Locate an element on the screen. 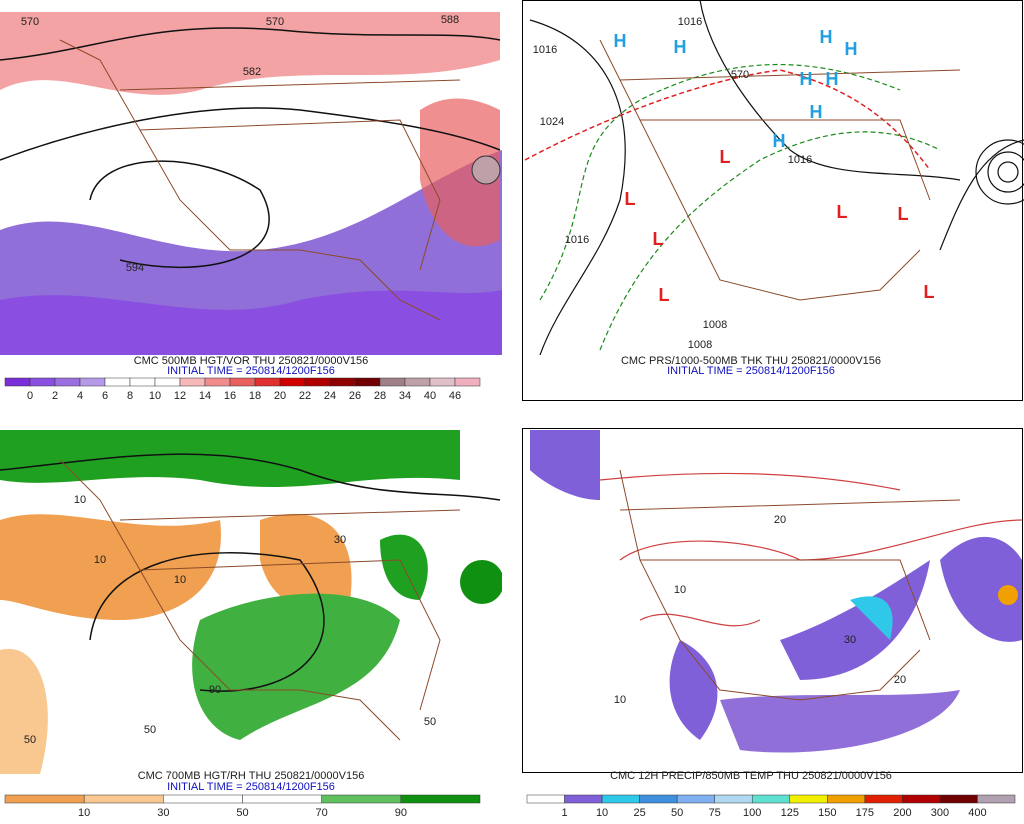 This screenshot has width=1024, height=824. colorbar-label: 18 is located at coordinates (255, 396).